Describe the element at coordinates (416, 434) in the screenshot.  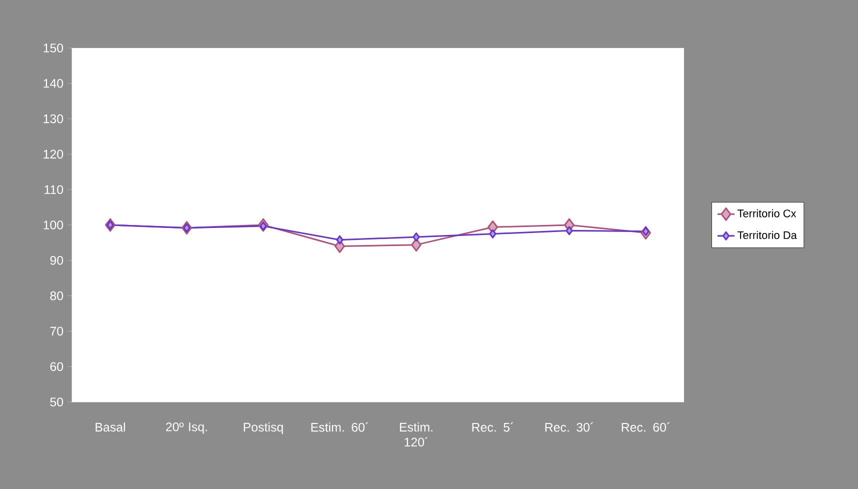
I see `x-tick-label: Estim. 120´` at that location.